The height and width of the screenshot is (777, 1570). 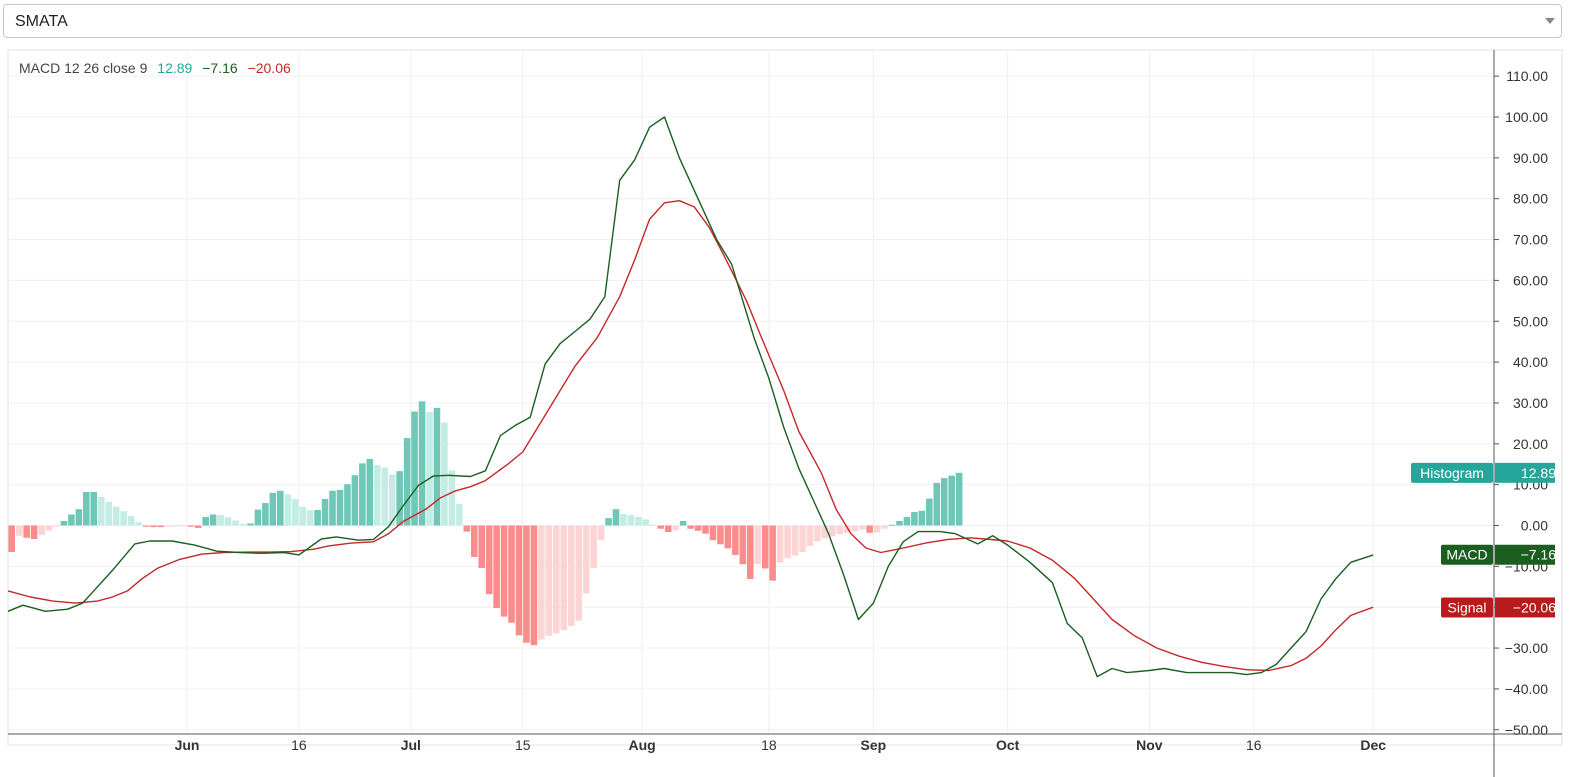 I want to click on chevron-down-icon, so click(x=1550, y=21).